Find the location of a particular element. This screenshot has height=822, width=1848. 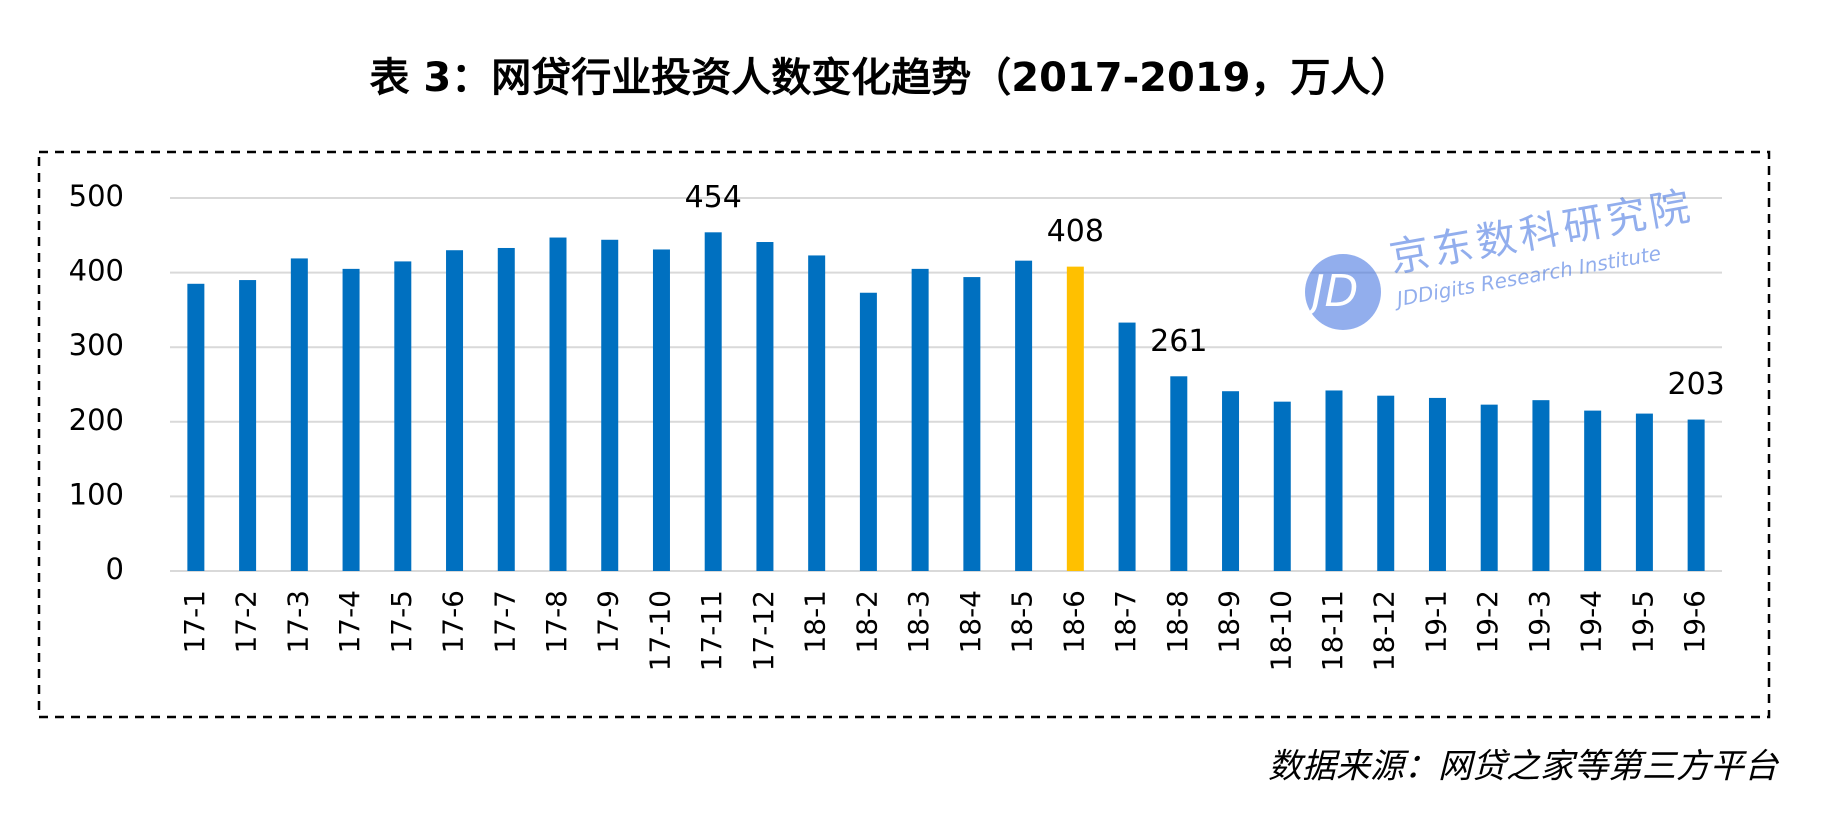

y-tick-label: 0 is located at coordinates (115, 569).